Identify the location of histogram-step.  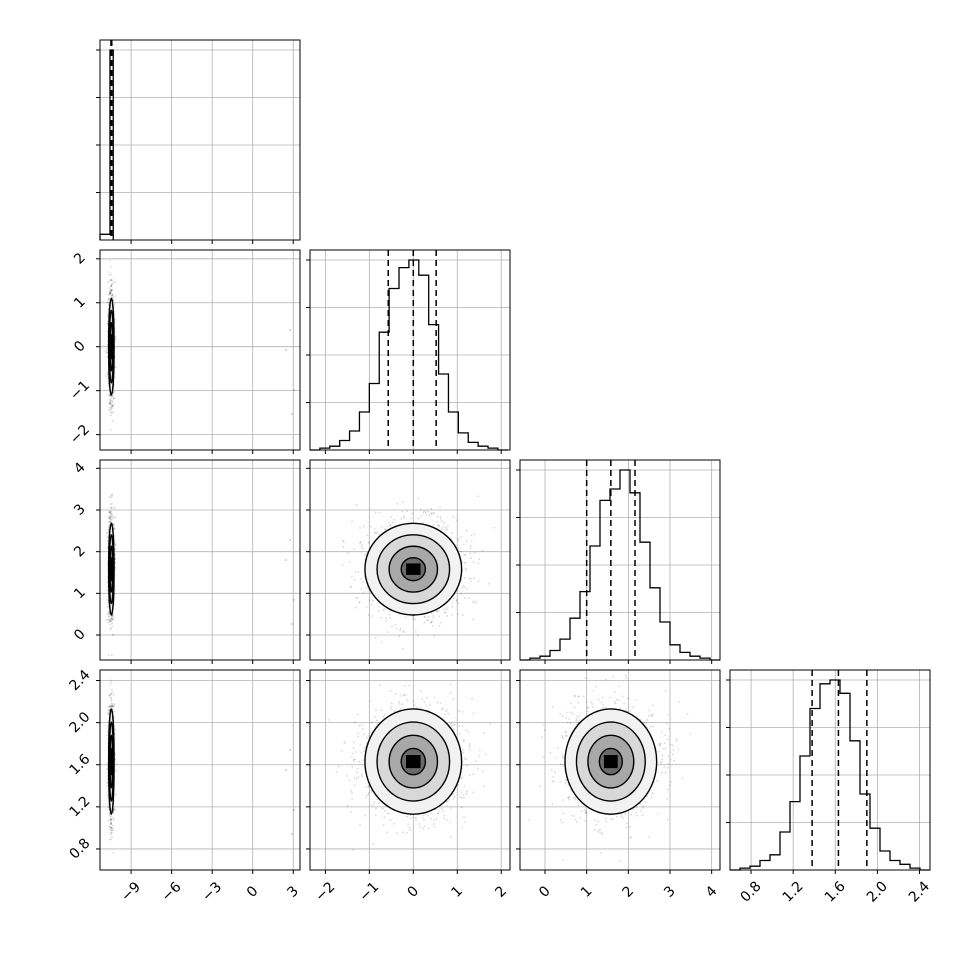
(409, 355).